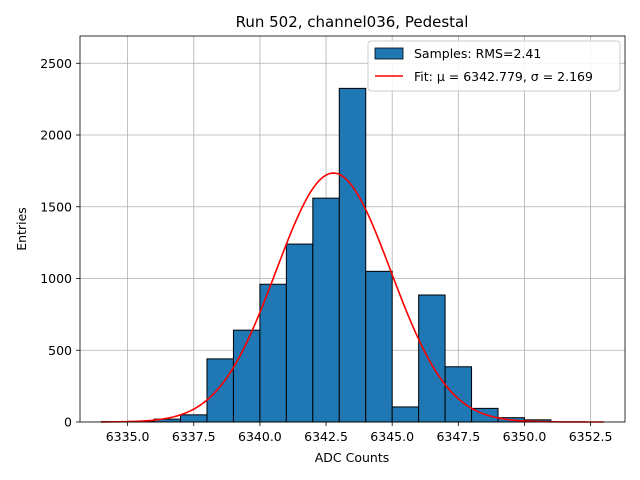 Image resolution: width=640 pixels, height=480 pixels. I want to click on y-tick-label: 2000, so click(56, 135).